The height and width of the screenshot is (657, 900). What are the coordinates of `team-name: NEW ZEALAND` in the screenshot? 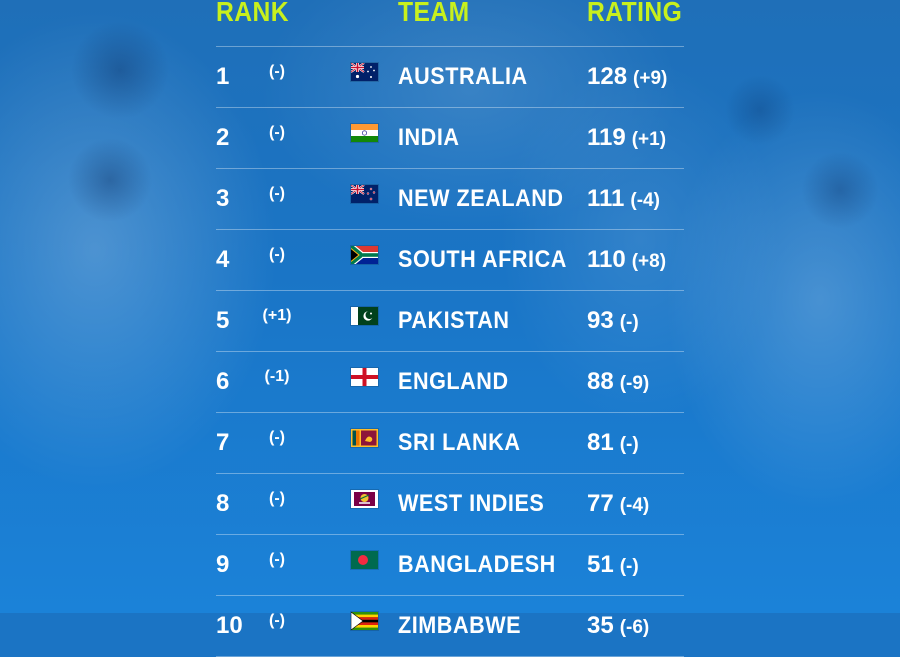 It's located at (481, 198).